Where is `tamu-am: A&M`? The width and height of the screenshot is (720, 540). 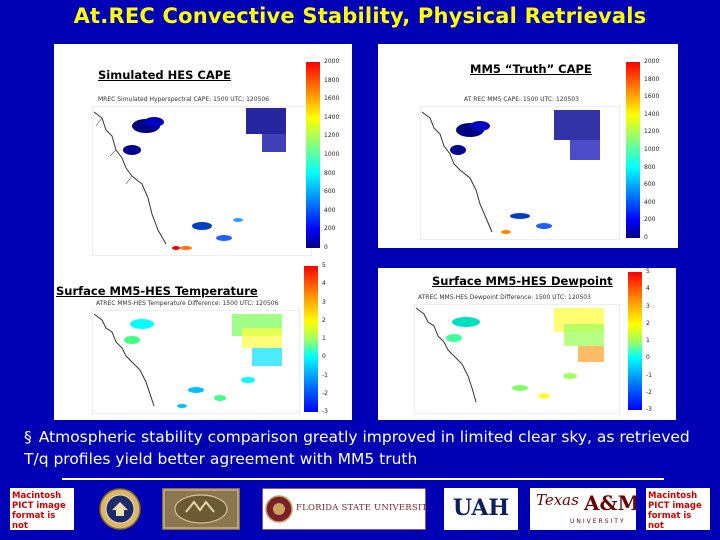 tamu-am: A&M is located at coordinates (610, 503).